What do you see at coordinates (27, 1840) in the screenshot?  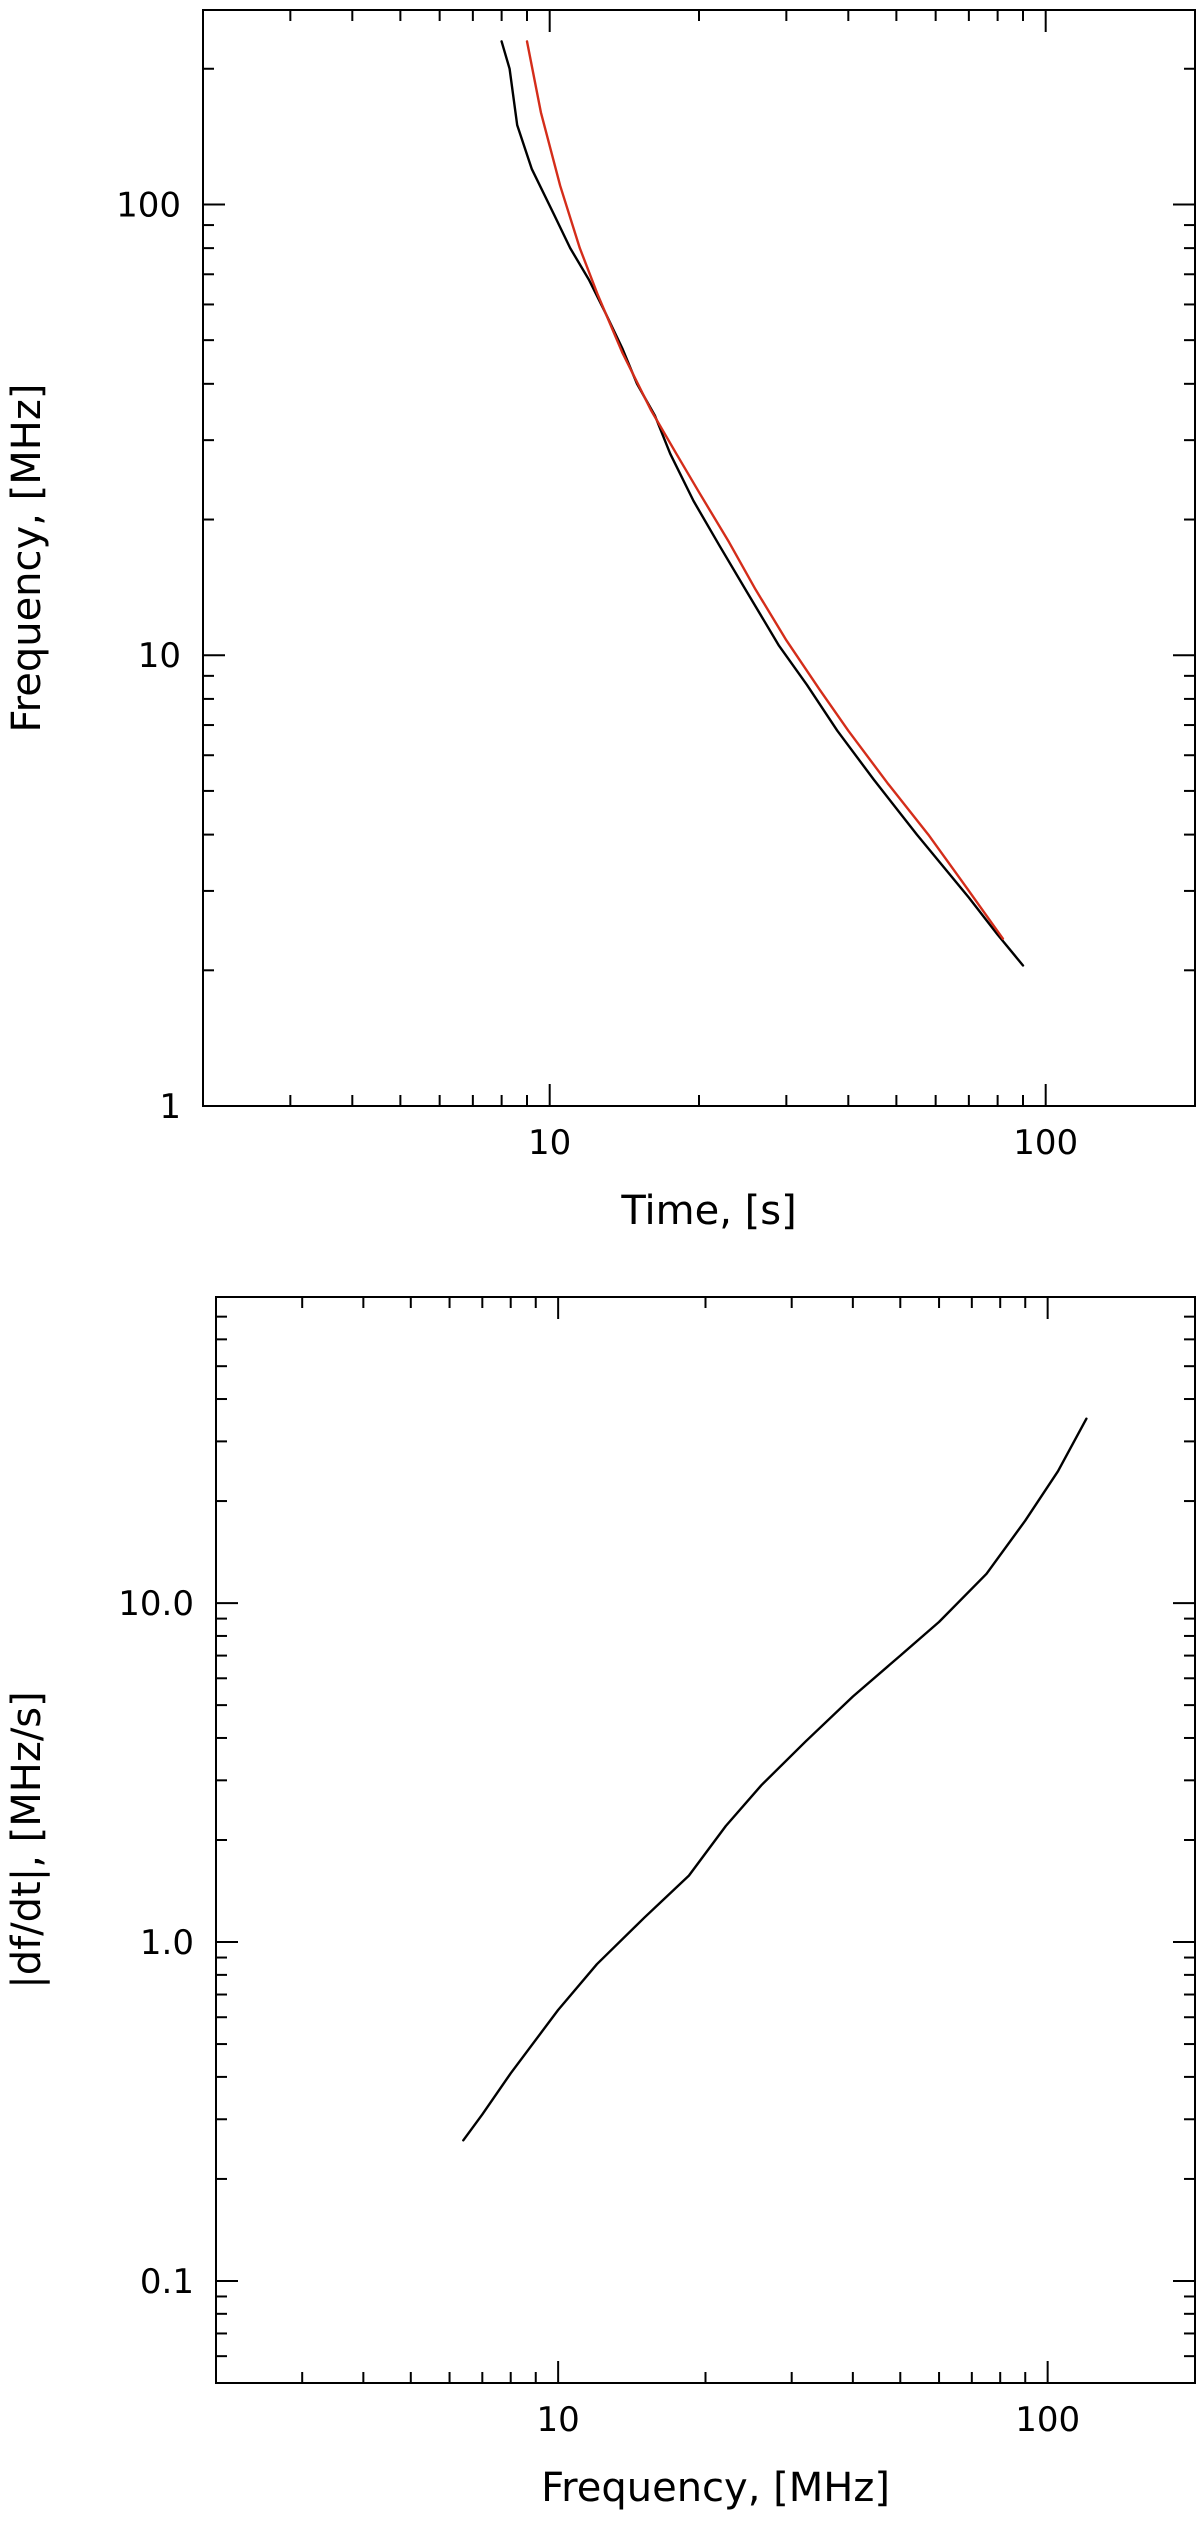 I see `y-axis-label: |df/dt|, [MHz/s]` at bounding box center [27, 1840].